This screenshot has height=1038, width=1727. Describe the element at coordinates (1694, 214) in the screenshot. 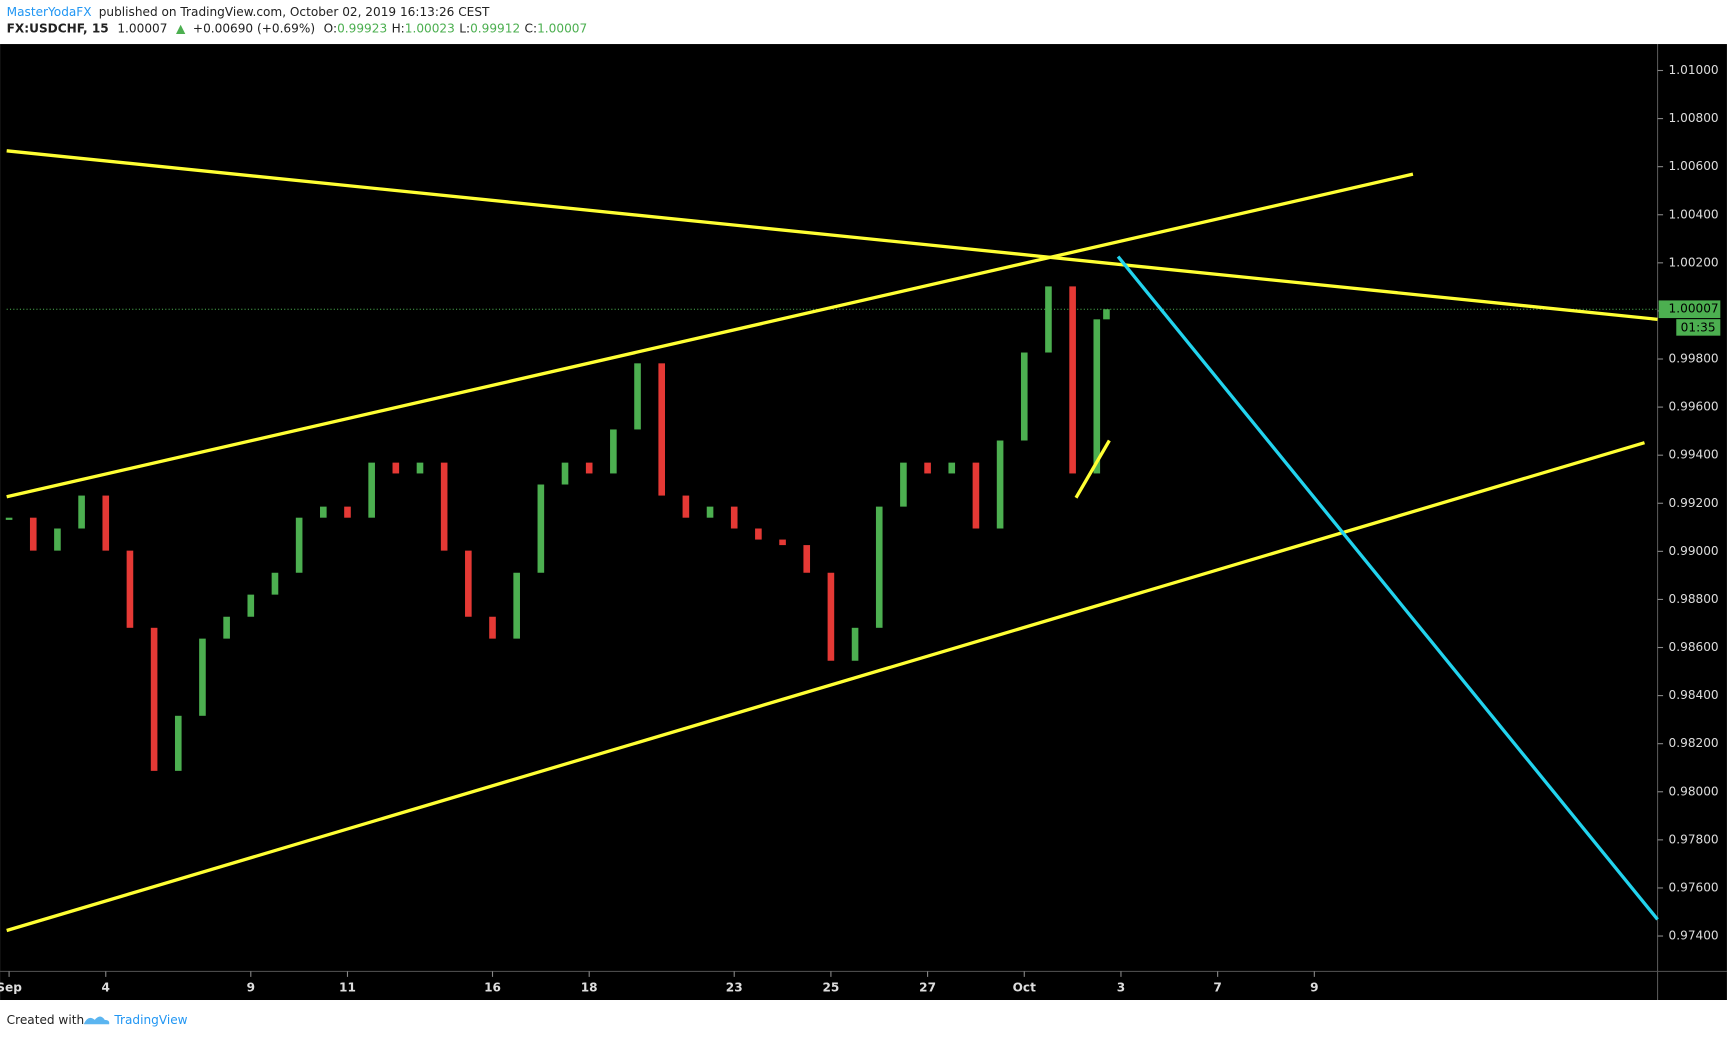

I see `y-tick-label: 1.00400` at that location.